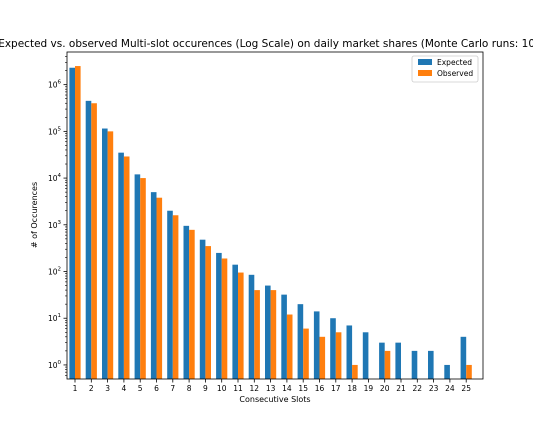 This screenshot has width=533, height=426. Describe the element at coordinates (287, 388) in the screenshot. I see `x-tick-label: 14` at that location.